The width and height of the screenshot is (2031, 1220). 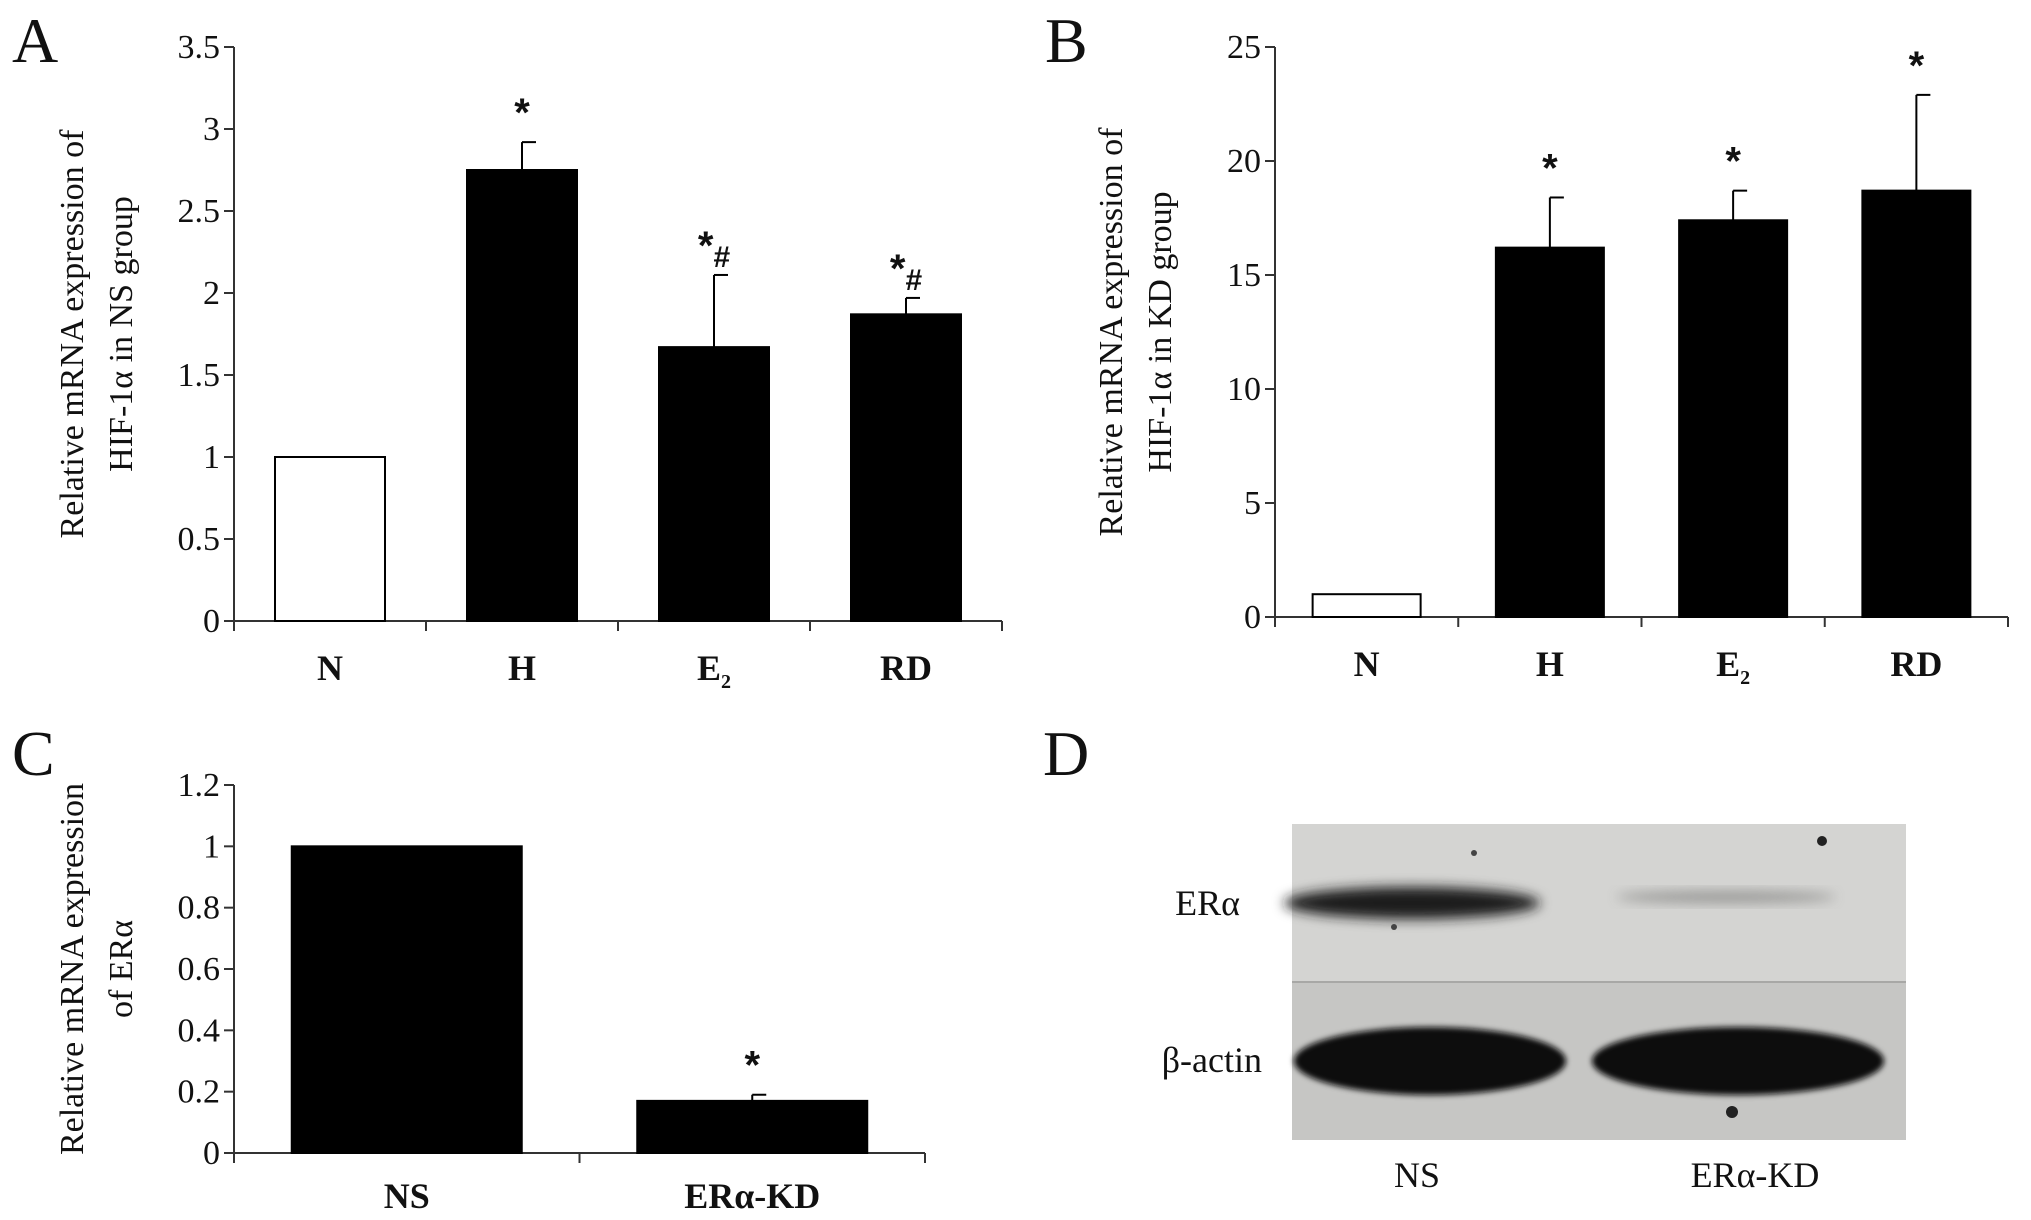 What do you see at coordinates (1212, 1060) in the screenshot?
I see `blot-row-label-beta-actin: β-actin` at bounding box center [1212, 1060].